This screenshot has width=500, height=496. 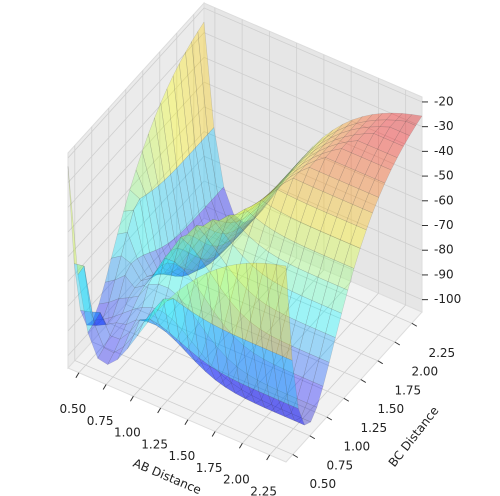 What do you see at coordinates (444, 225) in the screenshot?
I see `z-tick-label: -70` at bounding box center [444, 225].